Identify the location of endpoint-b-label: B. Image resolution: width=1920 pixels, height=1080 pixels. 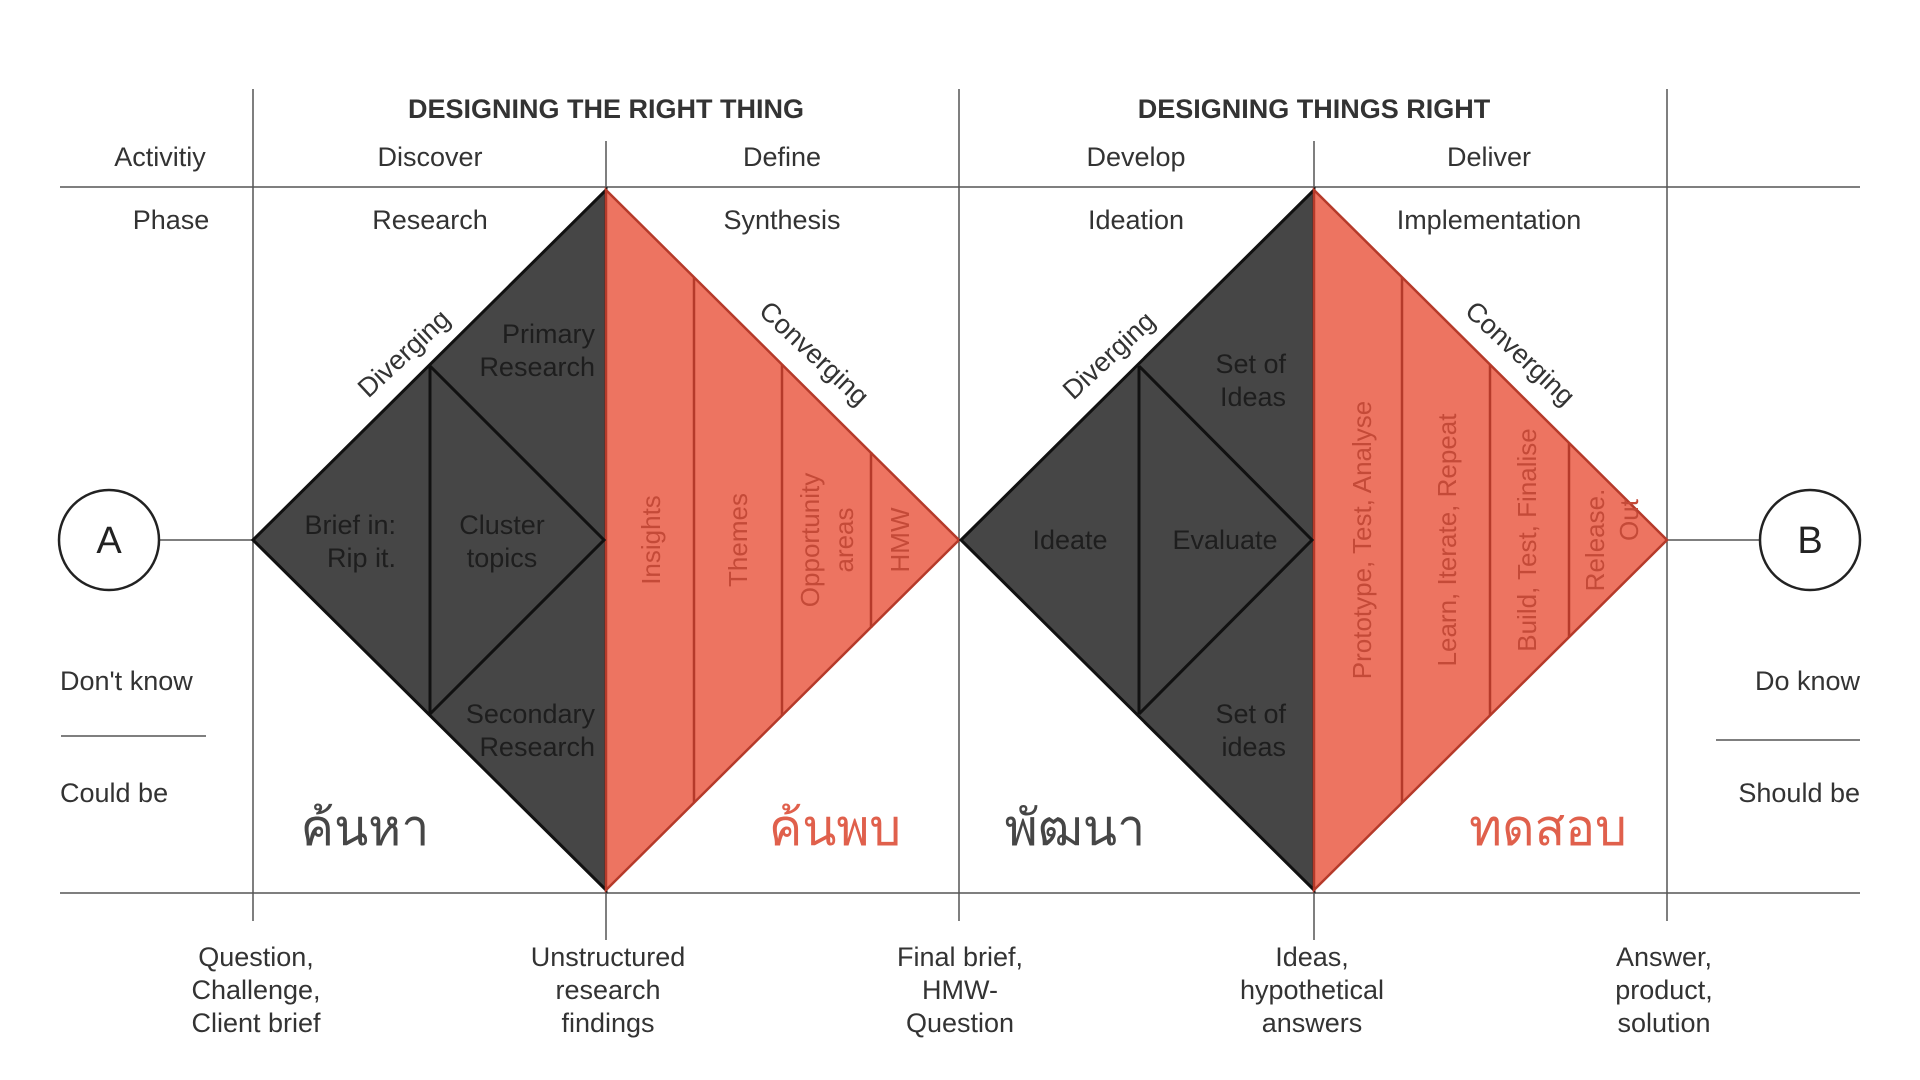
(1809, 541).